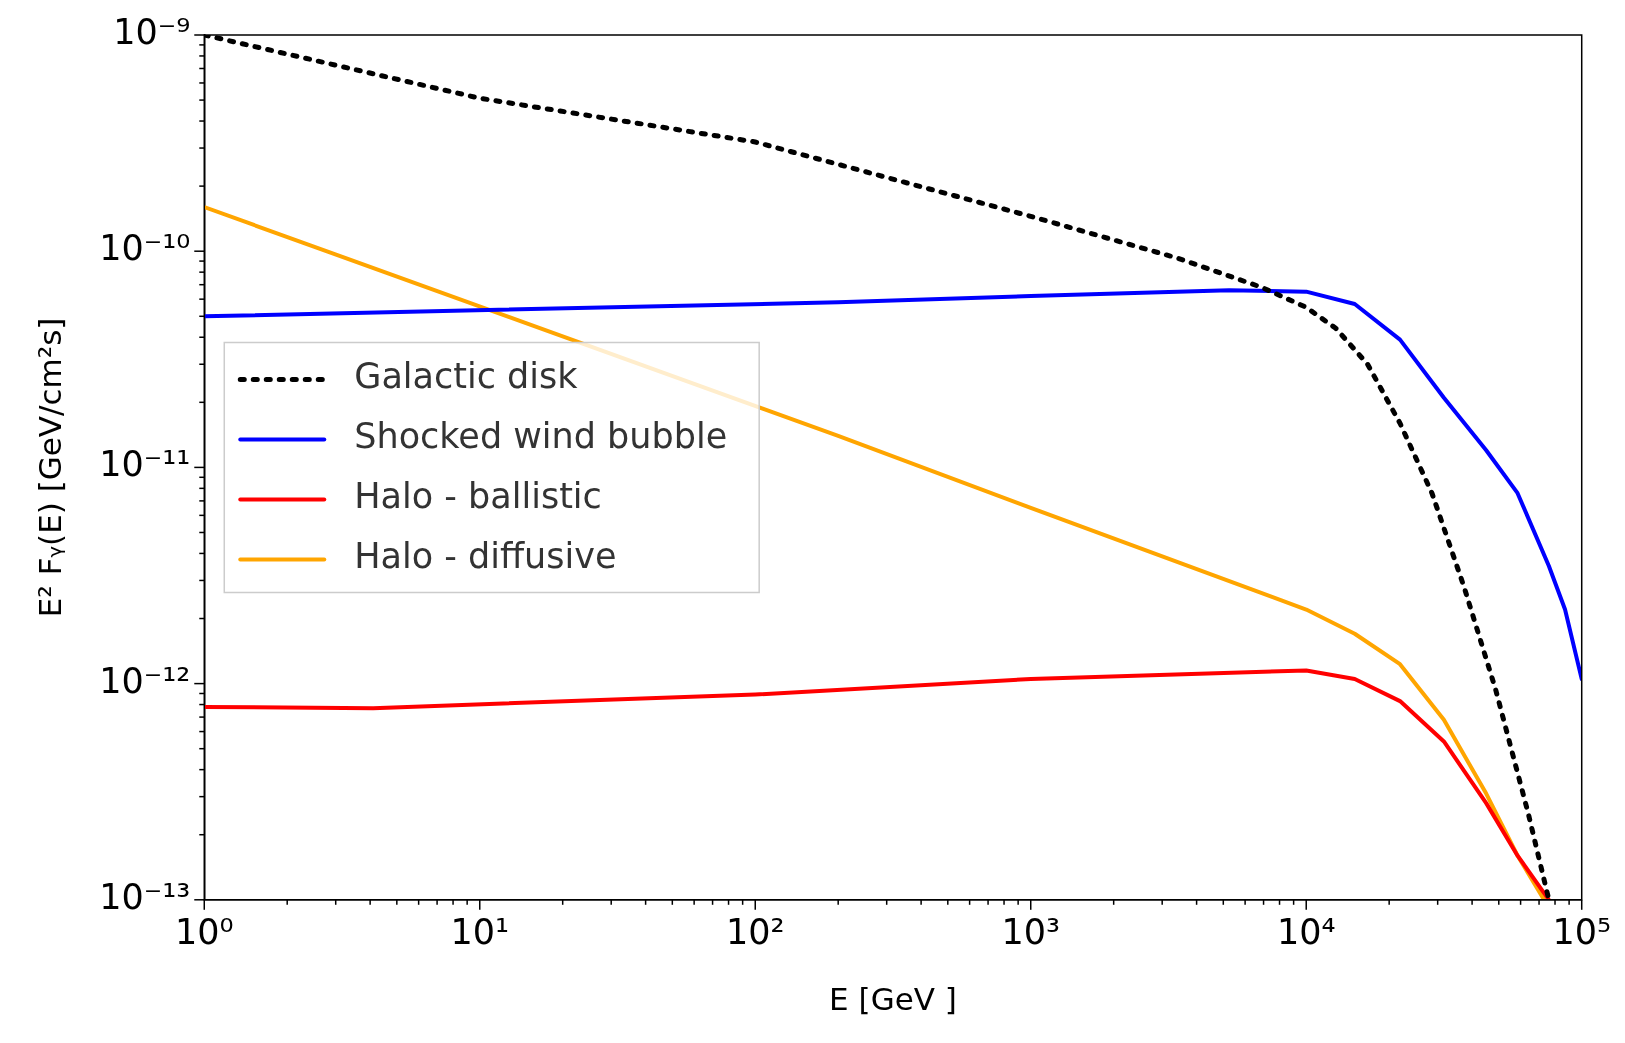 The width and height of the screenshot is (1625, 1043). What do you see at coordinates (1031, 931) in the screenshot?
I see `x-tick-label: 10³` at bounding box center [1031, 931].